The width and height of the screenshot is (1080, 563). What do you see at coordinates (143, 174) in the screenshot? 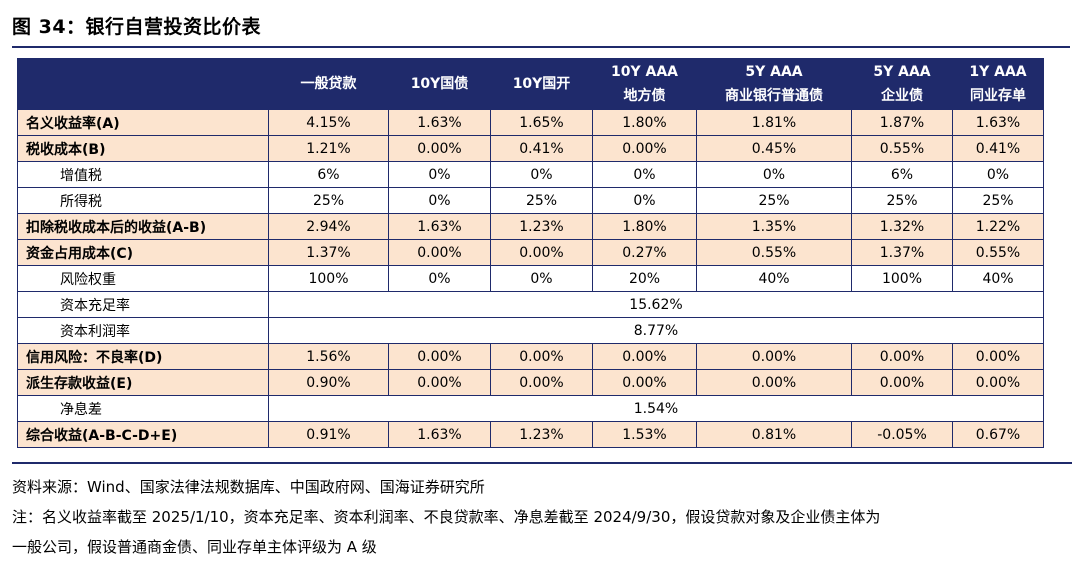
I see `row-label: 增值税` at bounding box center [143, 174].